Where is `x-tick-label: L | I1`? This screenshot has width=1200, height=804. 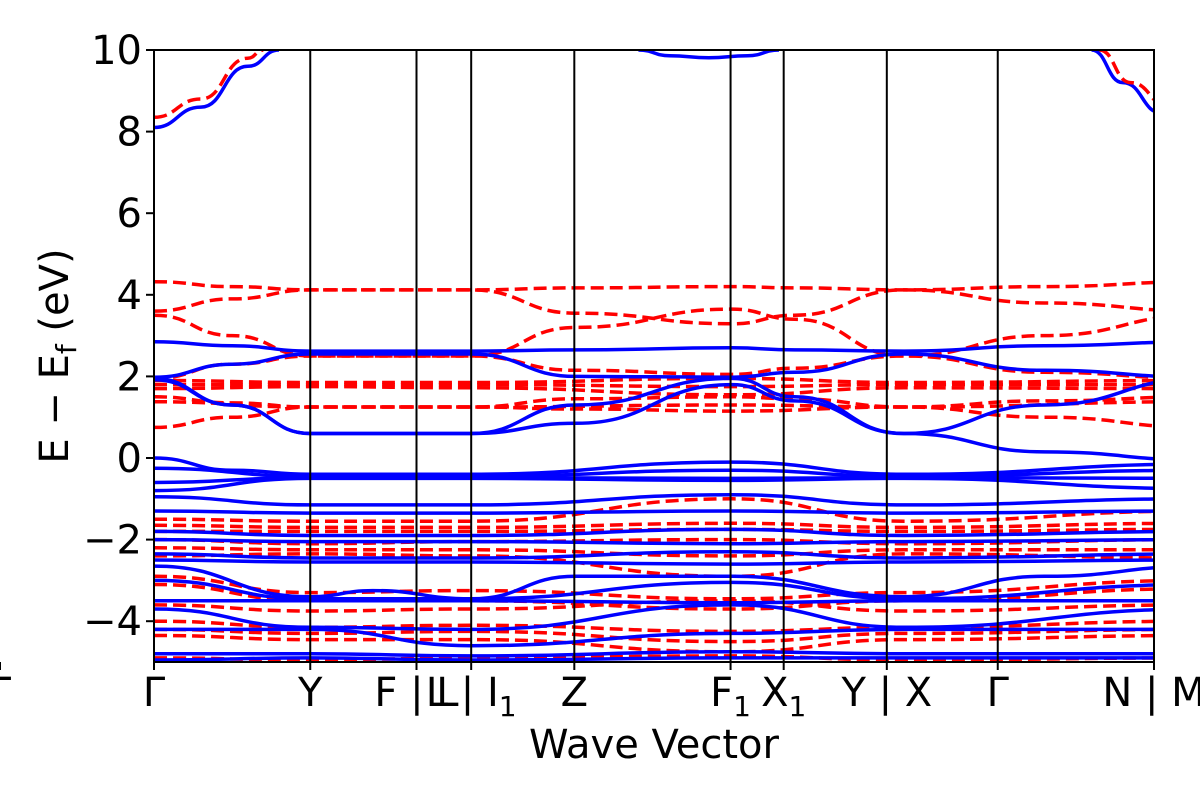 x-tick-label: L | I1 is located at coordinates (471, 696).